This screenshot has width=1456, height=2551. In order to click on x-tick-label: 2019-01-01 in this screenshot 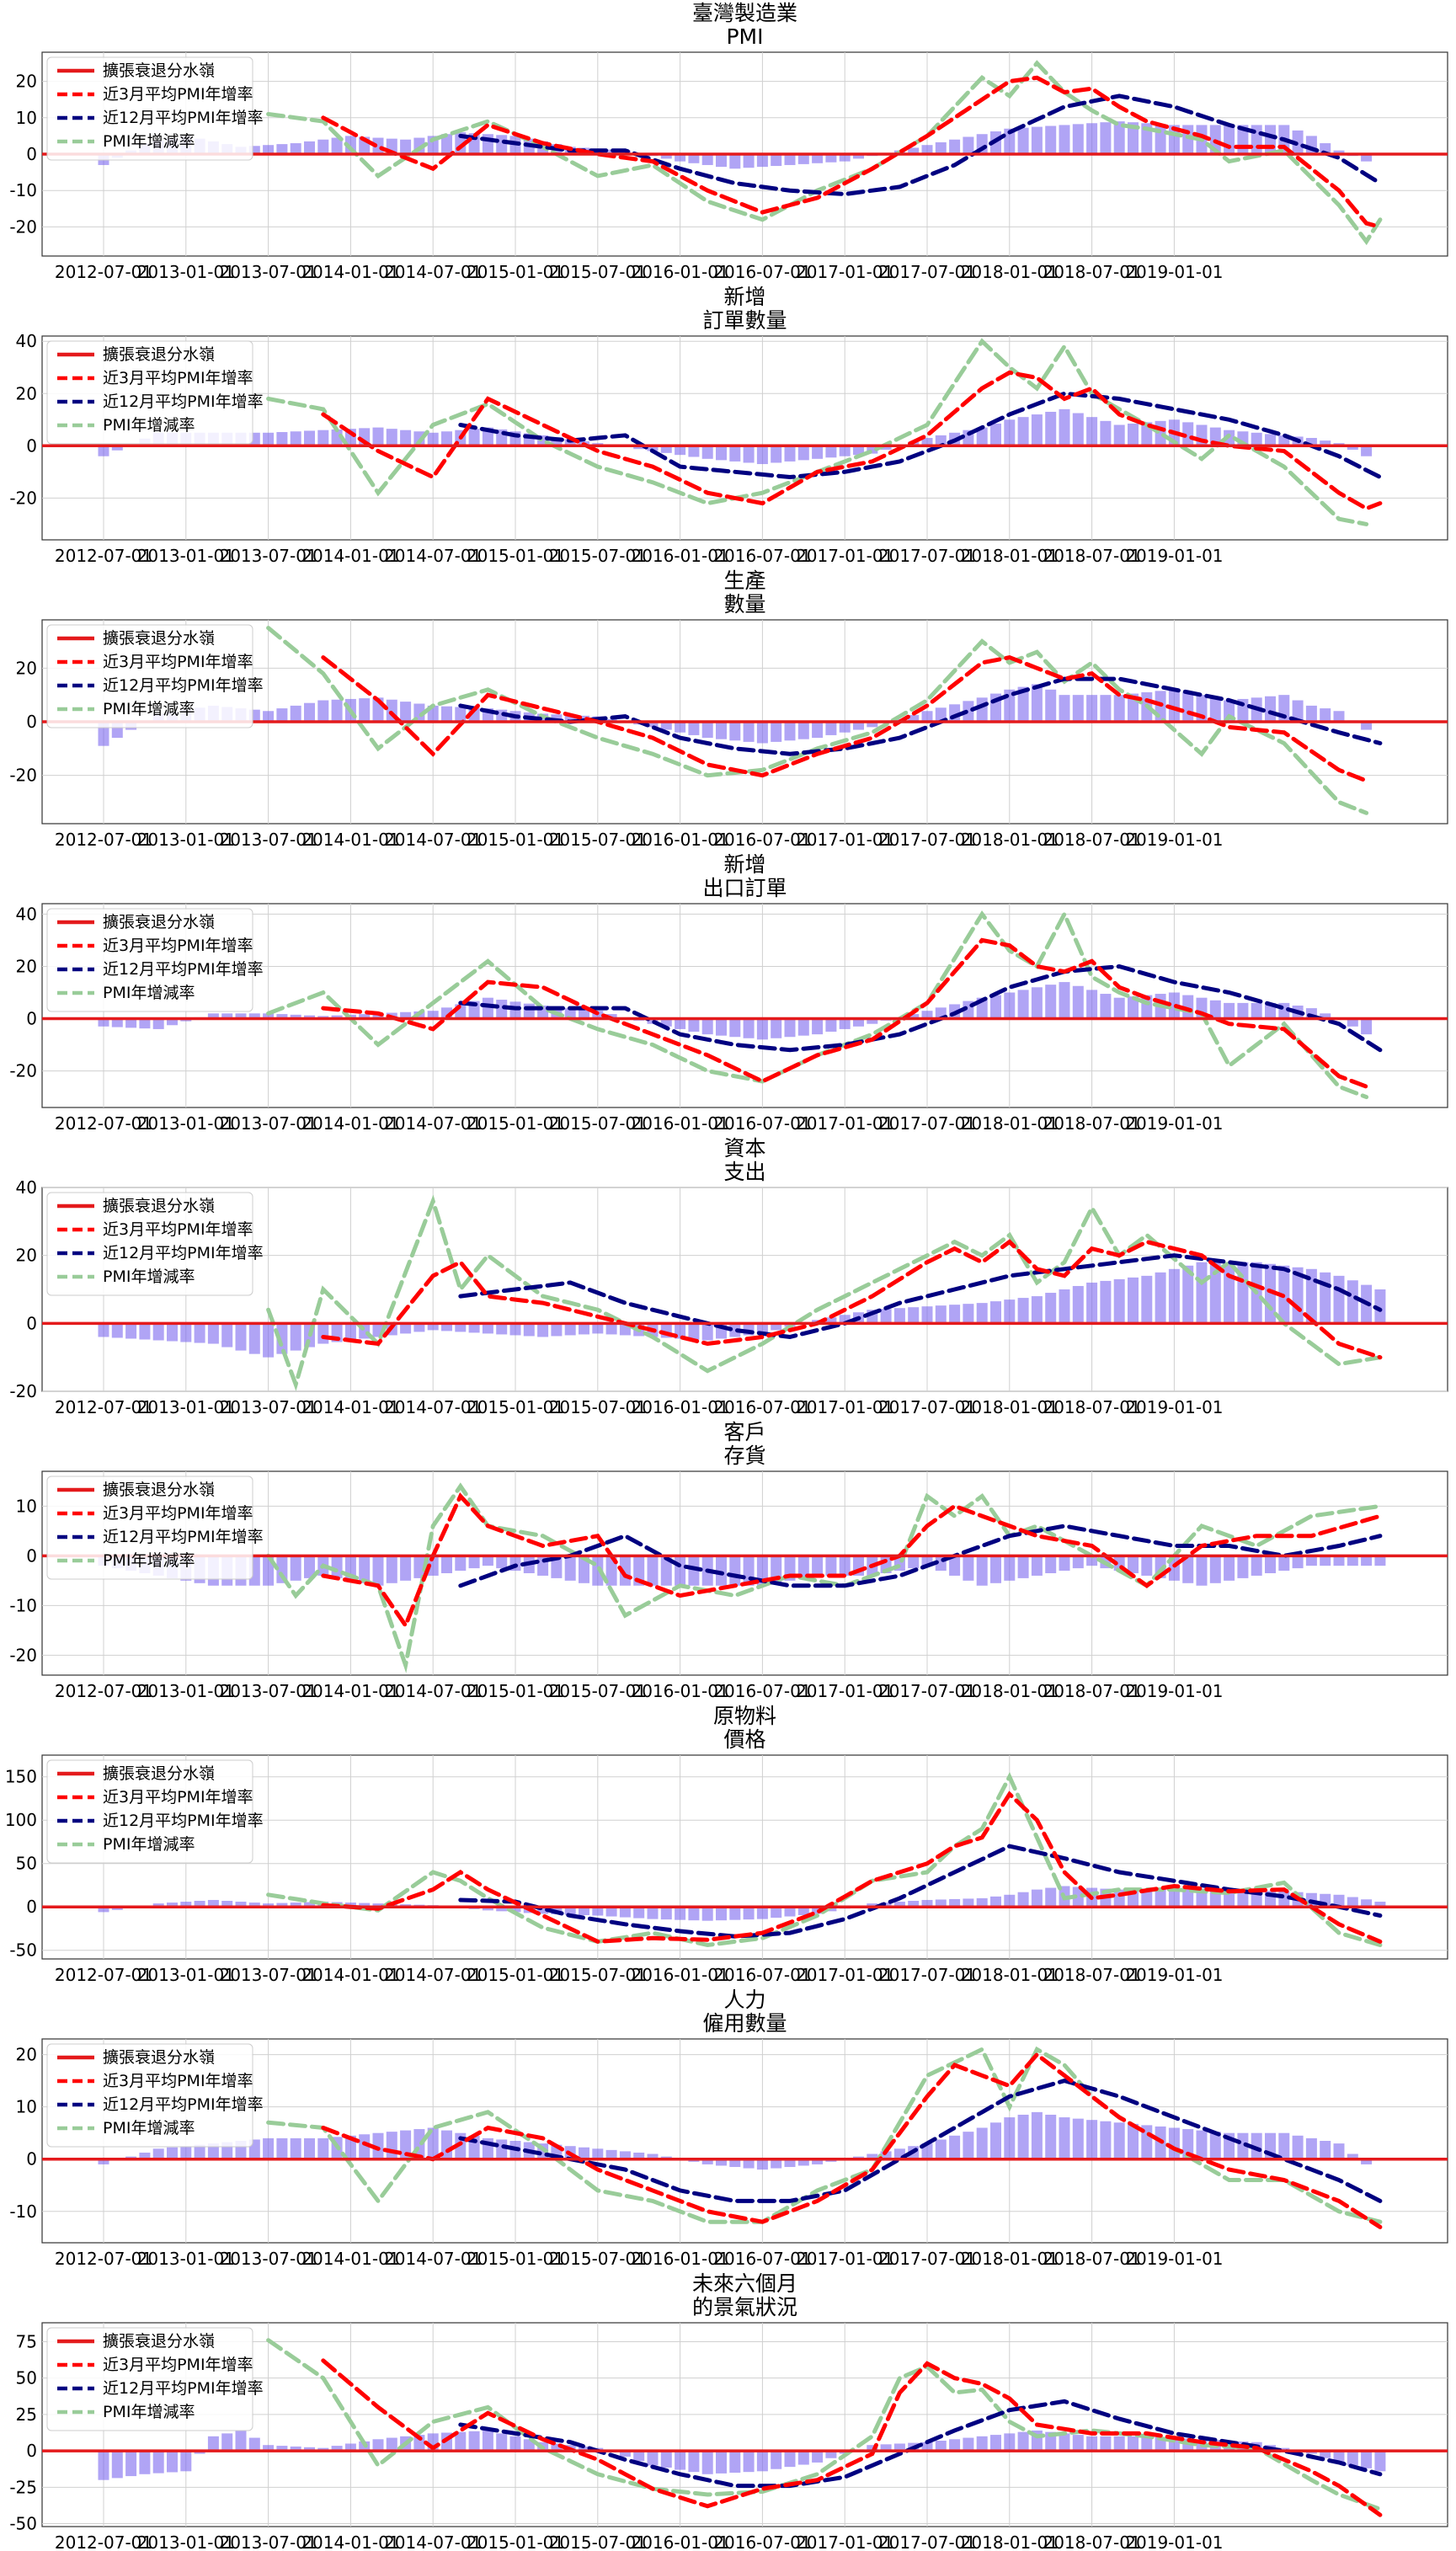, I will do `click(1174, 1975)`.